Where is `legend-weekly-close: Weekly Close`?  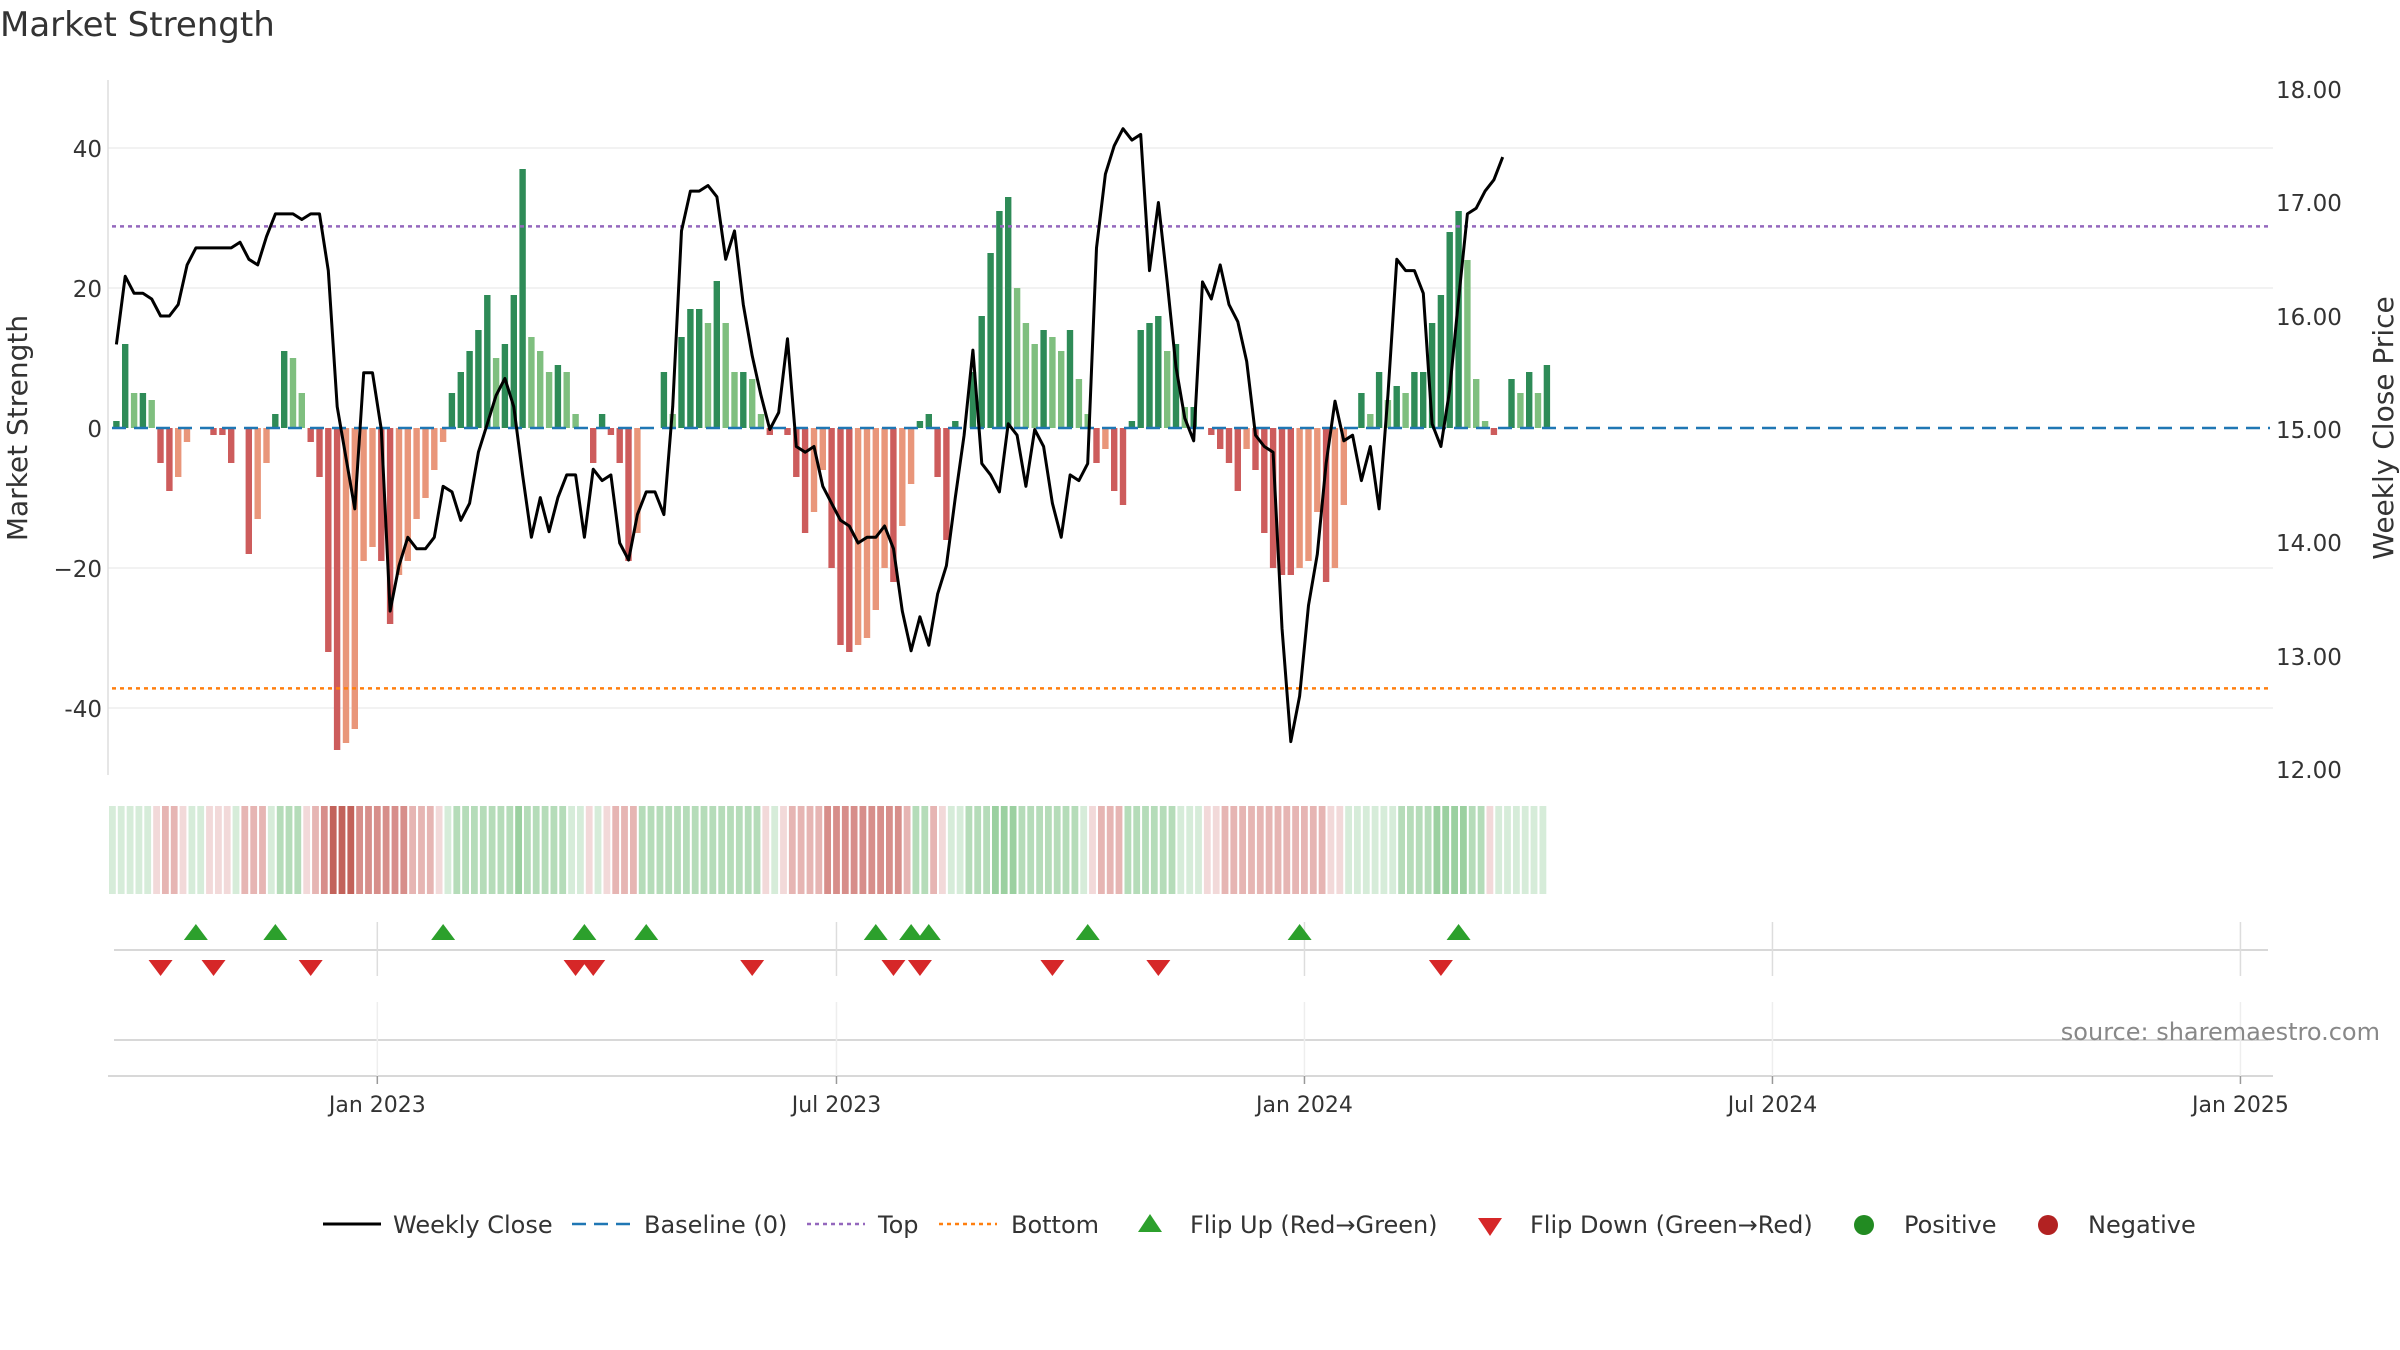 legend-weekly-close: Weekly Close is located at coordinates (473, 1225).